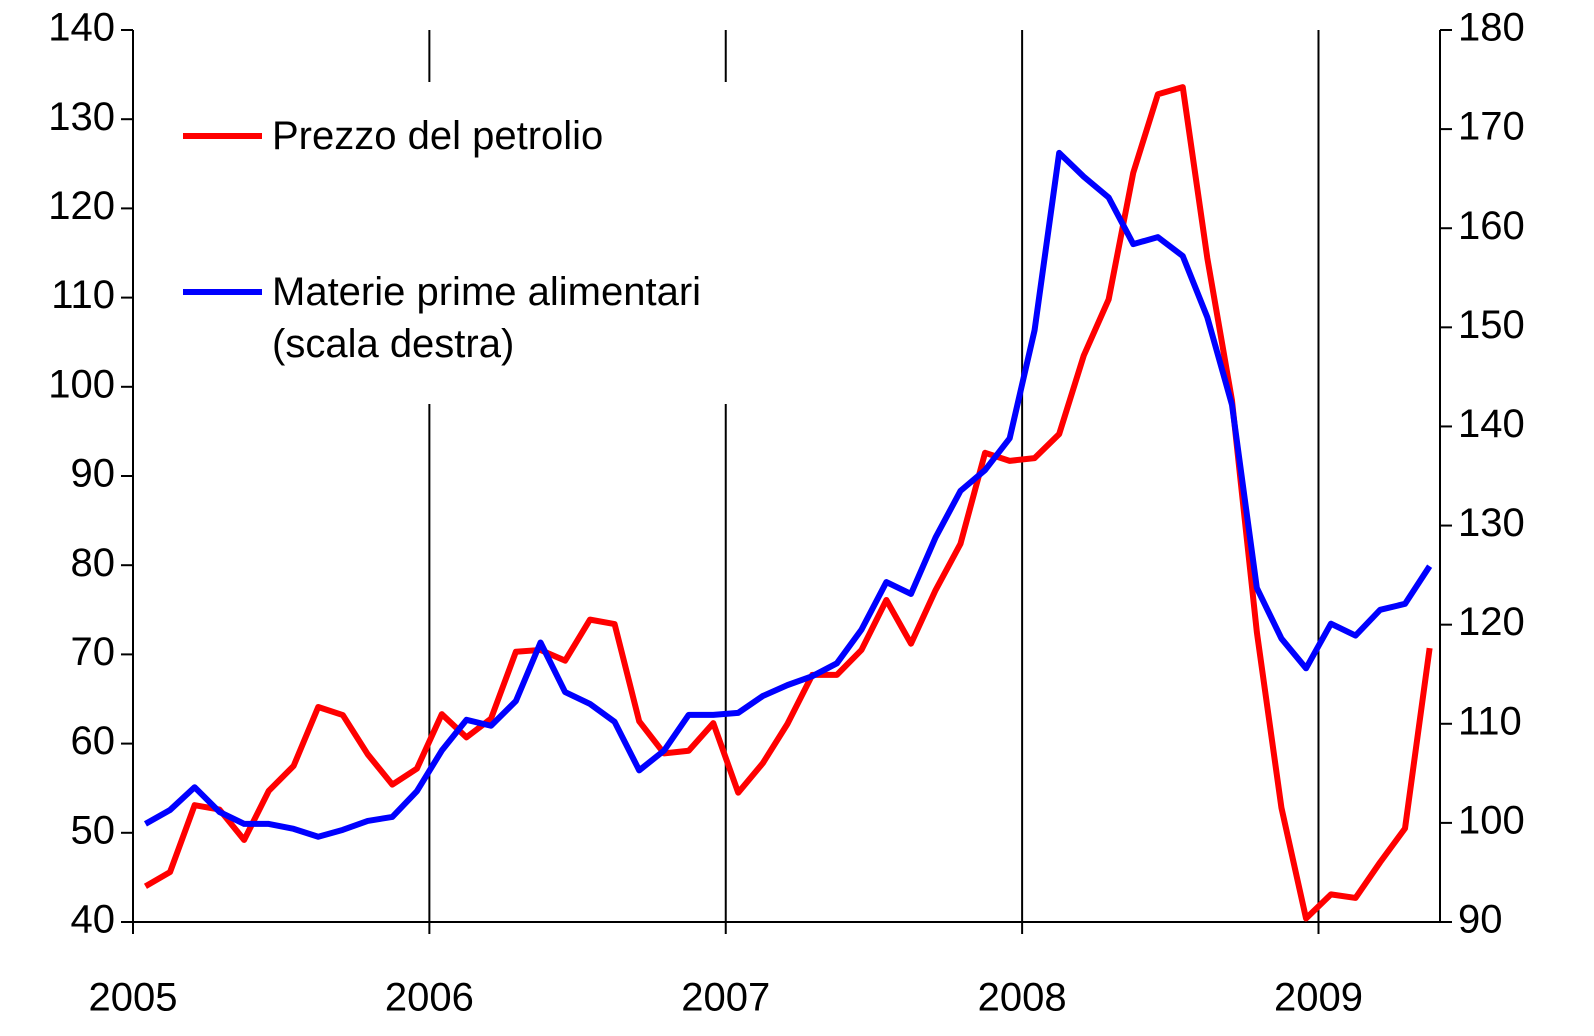  What do you see at coordinates (93, 830) in the screenshot?
I see `y-tick-label: 50` at bounding box center [93, 830].